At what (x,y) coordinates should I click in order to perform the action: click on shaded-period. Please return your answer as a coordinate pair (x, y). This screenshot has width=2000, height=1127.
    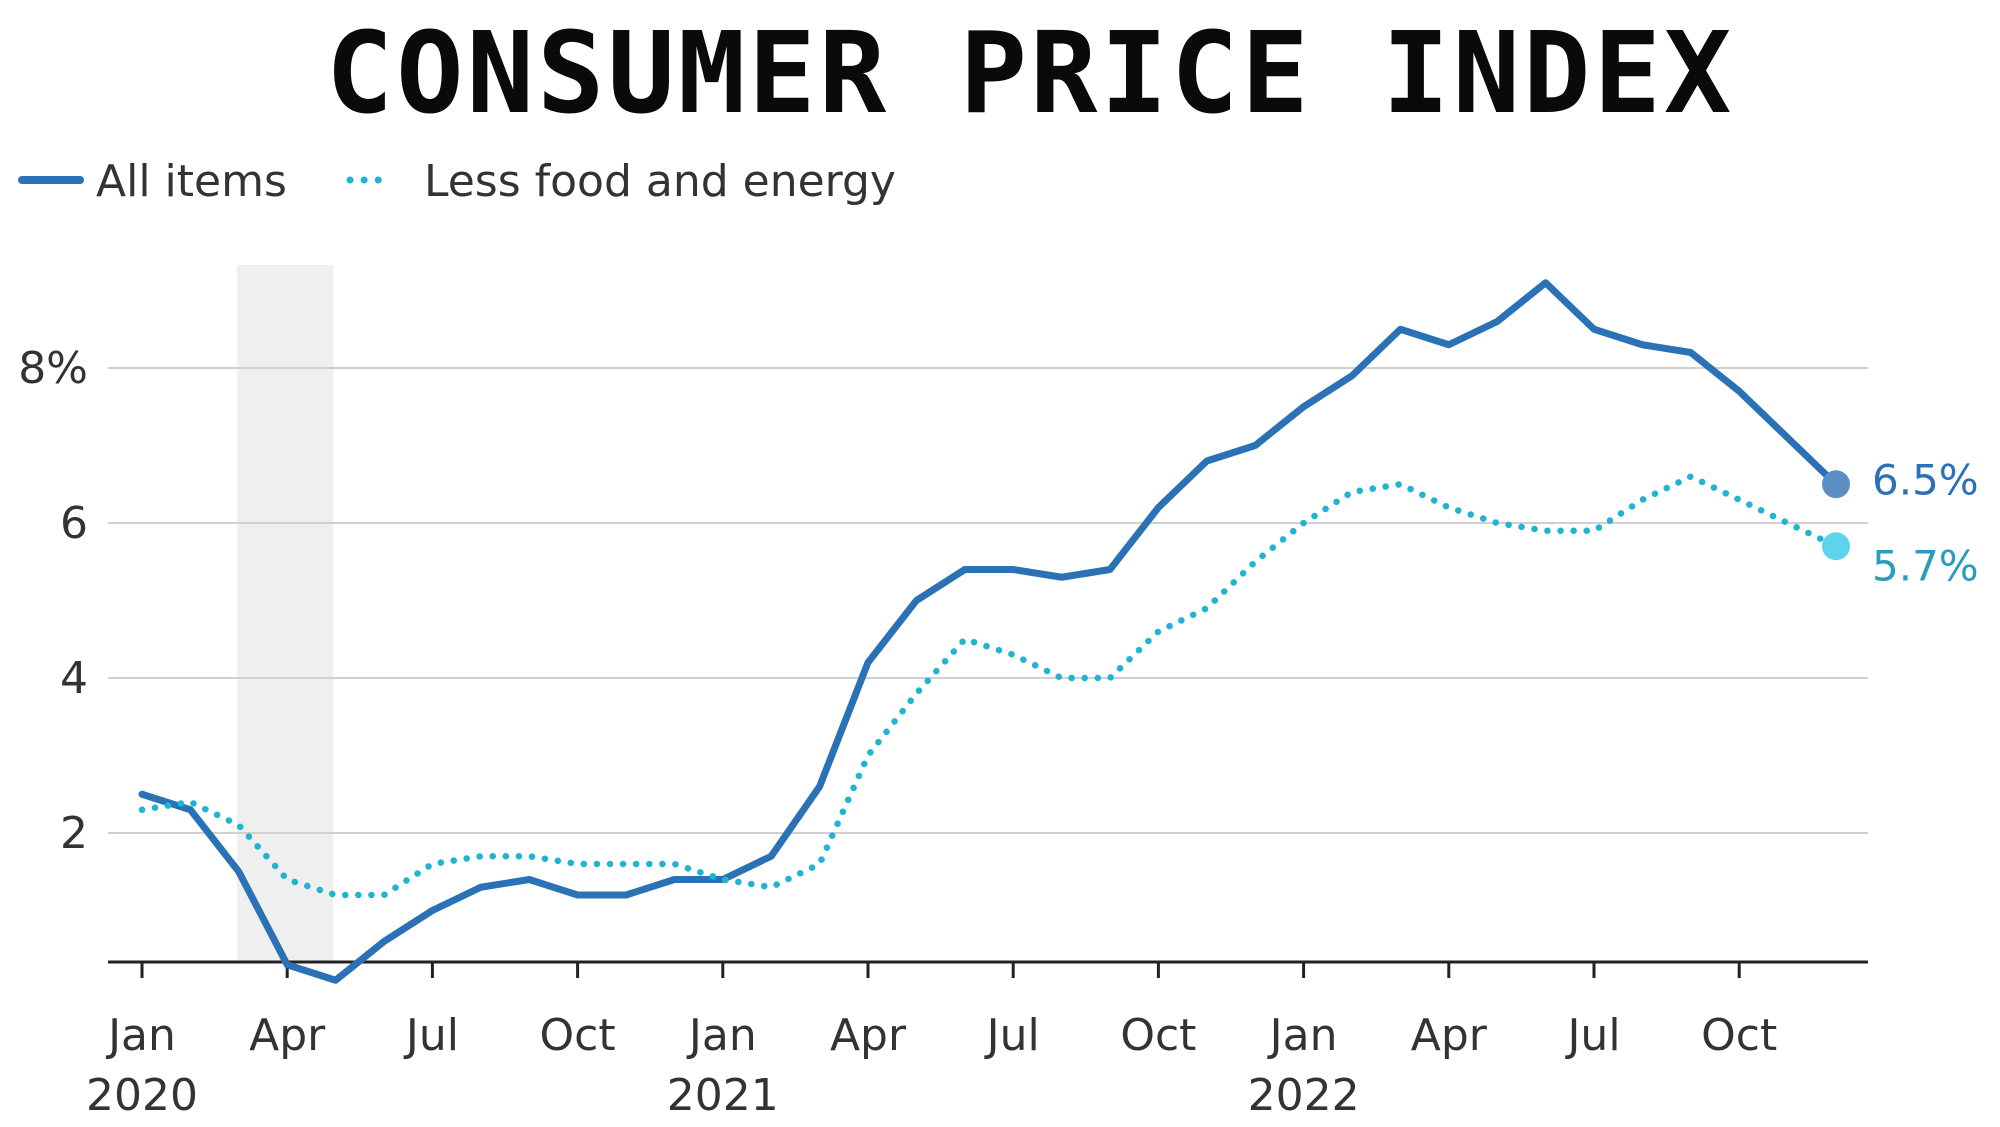
    Looking at the image, I should click on (285, 613).